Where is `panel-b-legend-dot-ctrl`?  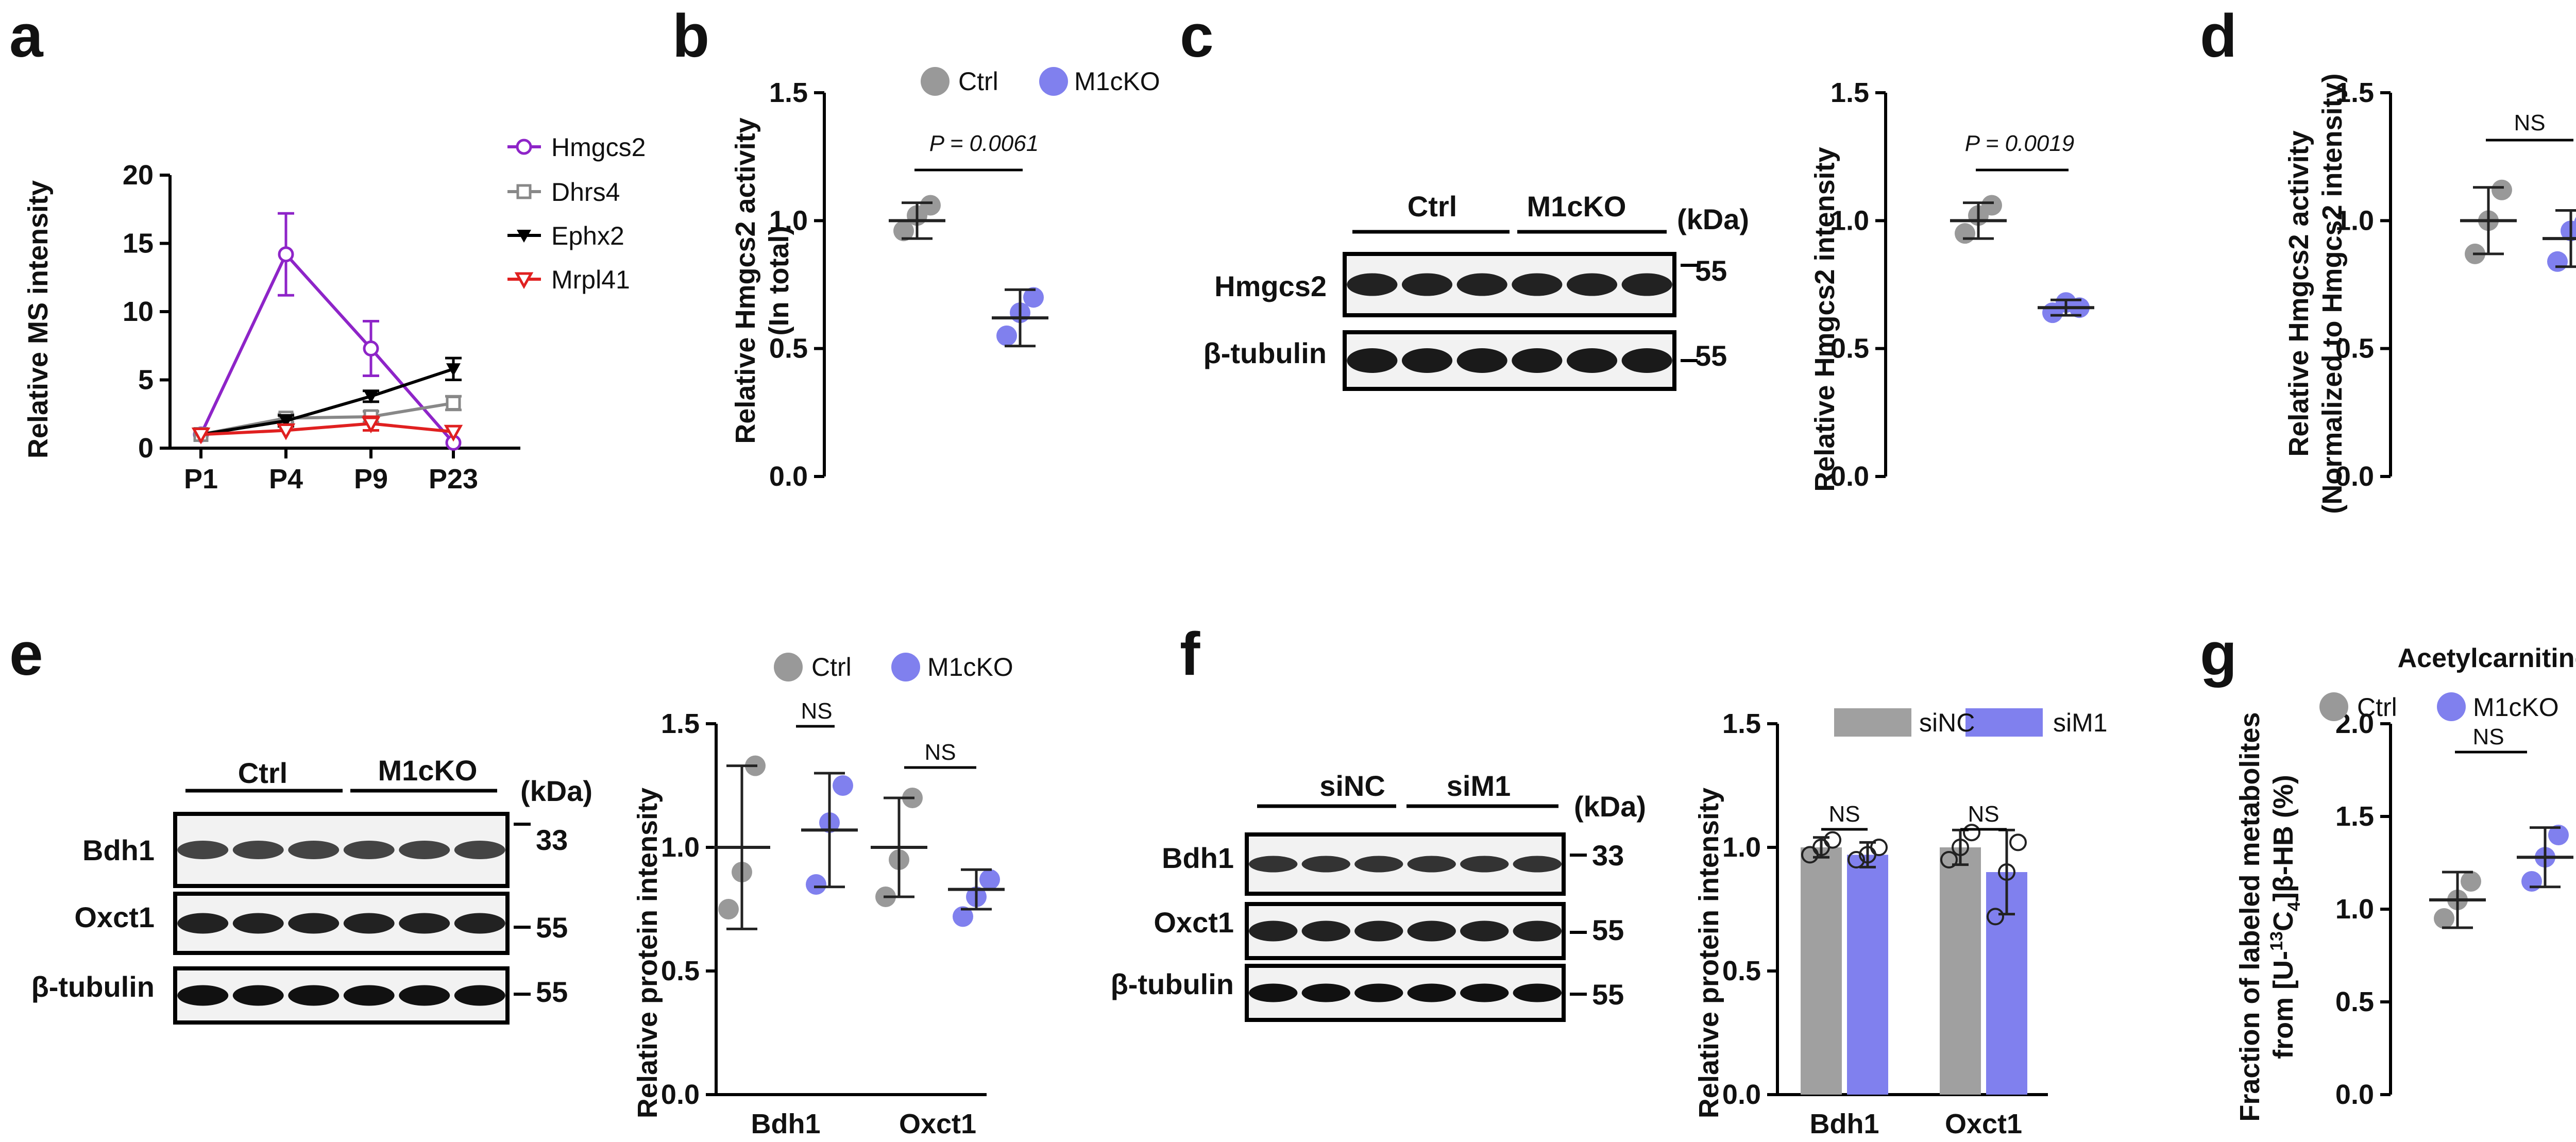 panel-b-legend-dot-ctrl is located at coordinates (935, 81).